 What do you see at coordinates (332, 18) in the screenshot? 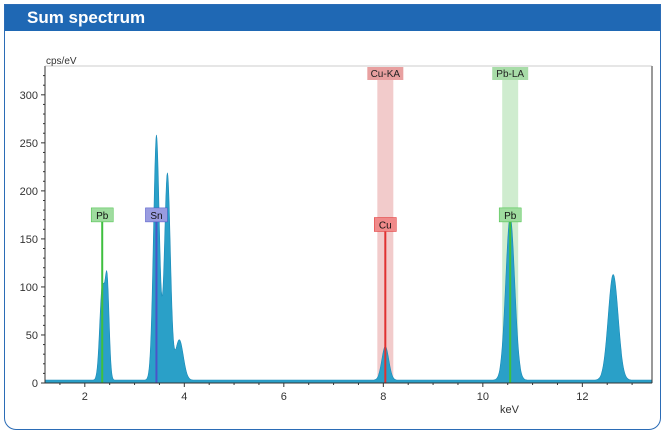
I see `panel-title: Sum spectrum` at bounding box center [332, 18].